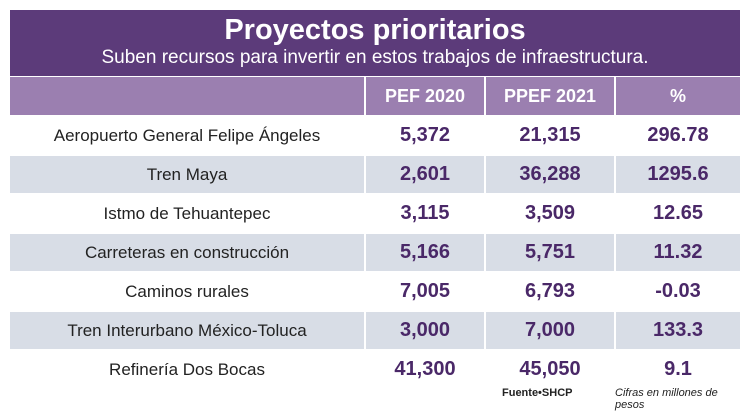 This screenshot has height=416, width=750. Describe the element at coordinates (187, 291) in the screenshot. I see `project-name: Caminos rurales` at that location.